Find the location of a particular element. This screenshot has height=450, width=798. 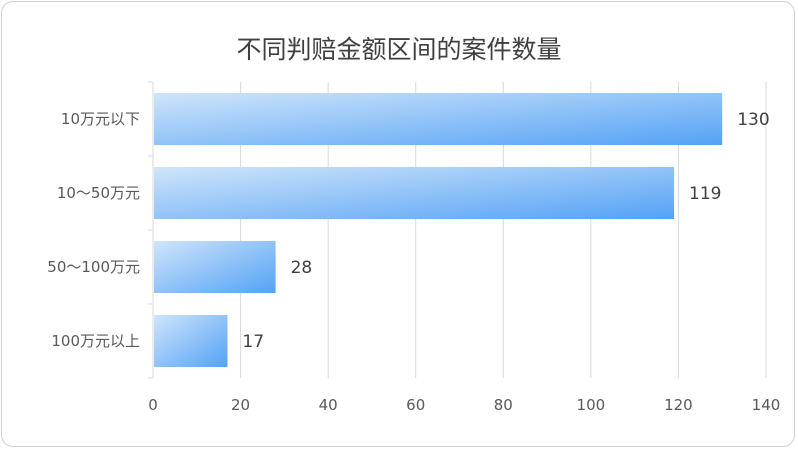

x-tick-label: 80 is located at coordinates (503, 405).